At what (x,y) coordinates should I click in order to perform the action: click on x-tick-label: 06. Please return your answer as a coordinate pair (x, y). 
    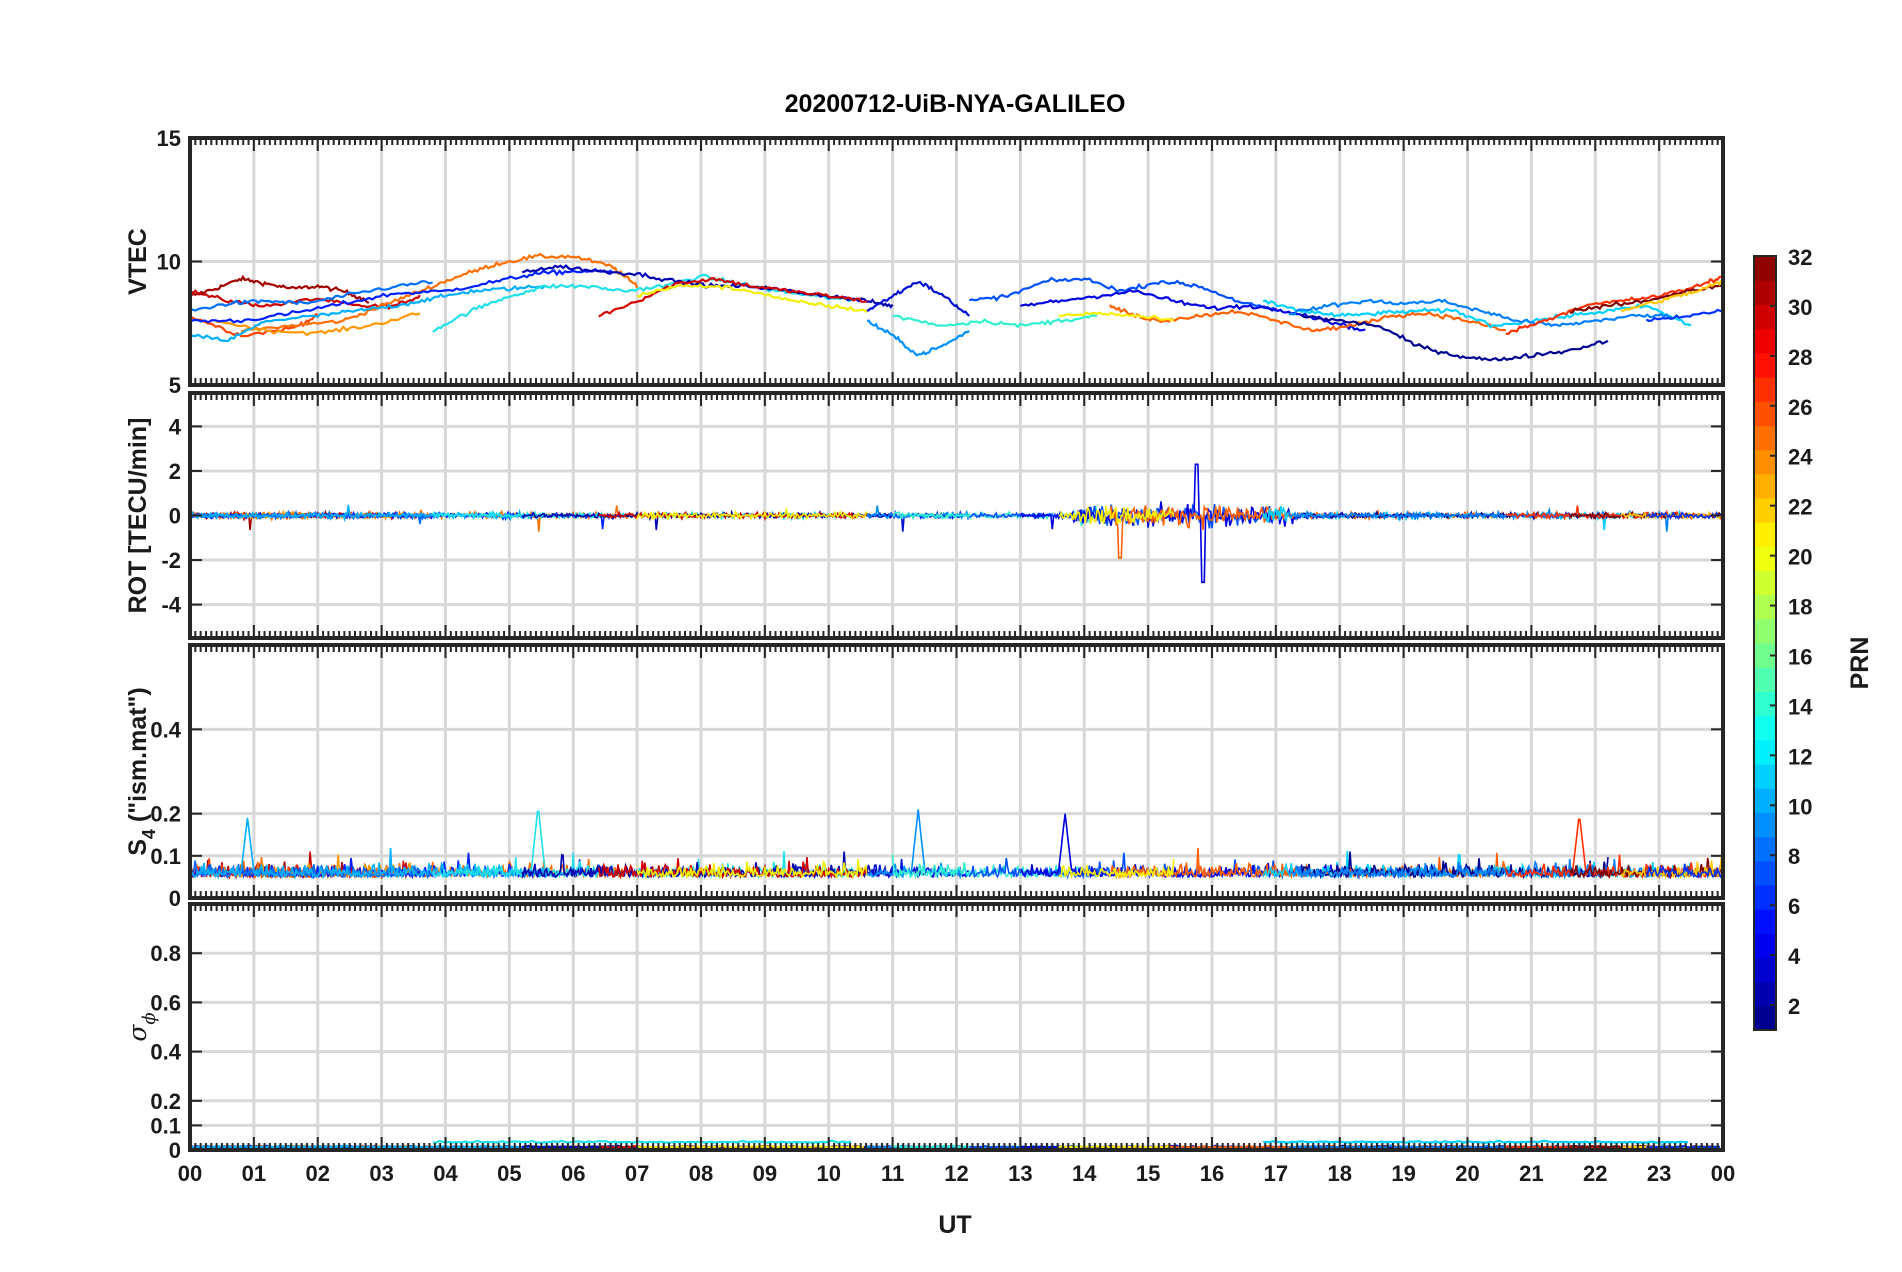
    Looking at the image, I should click on (573, 1173).